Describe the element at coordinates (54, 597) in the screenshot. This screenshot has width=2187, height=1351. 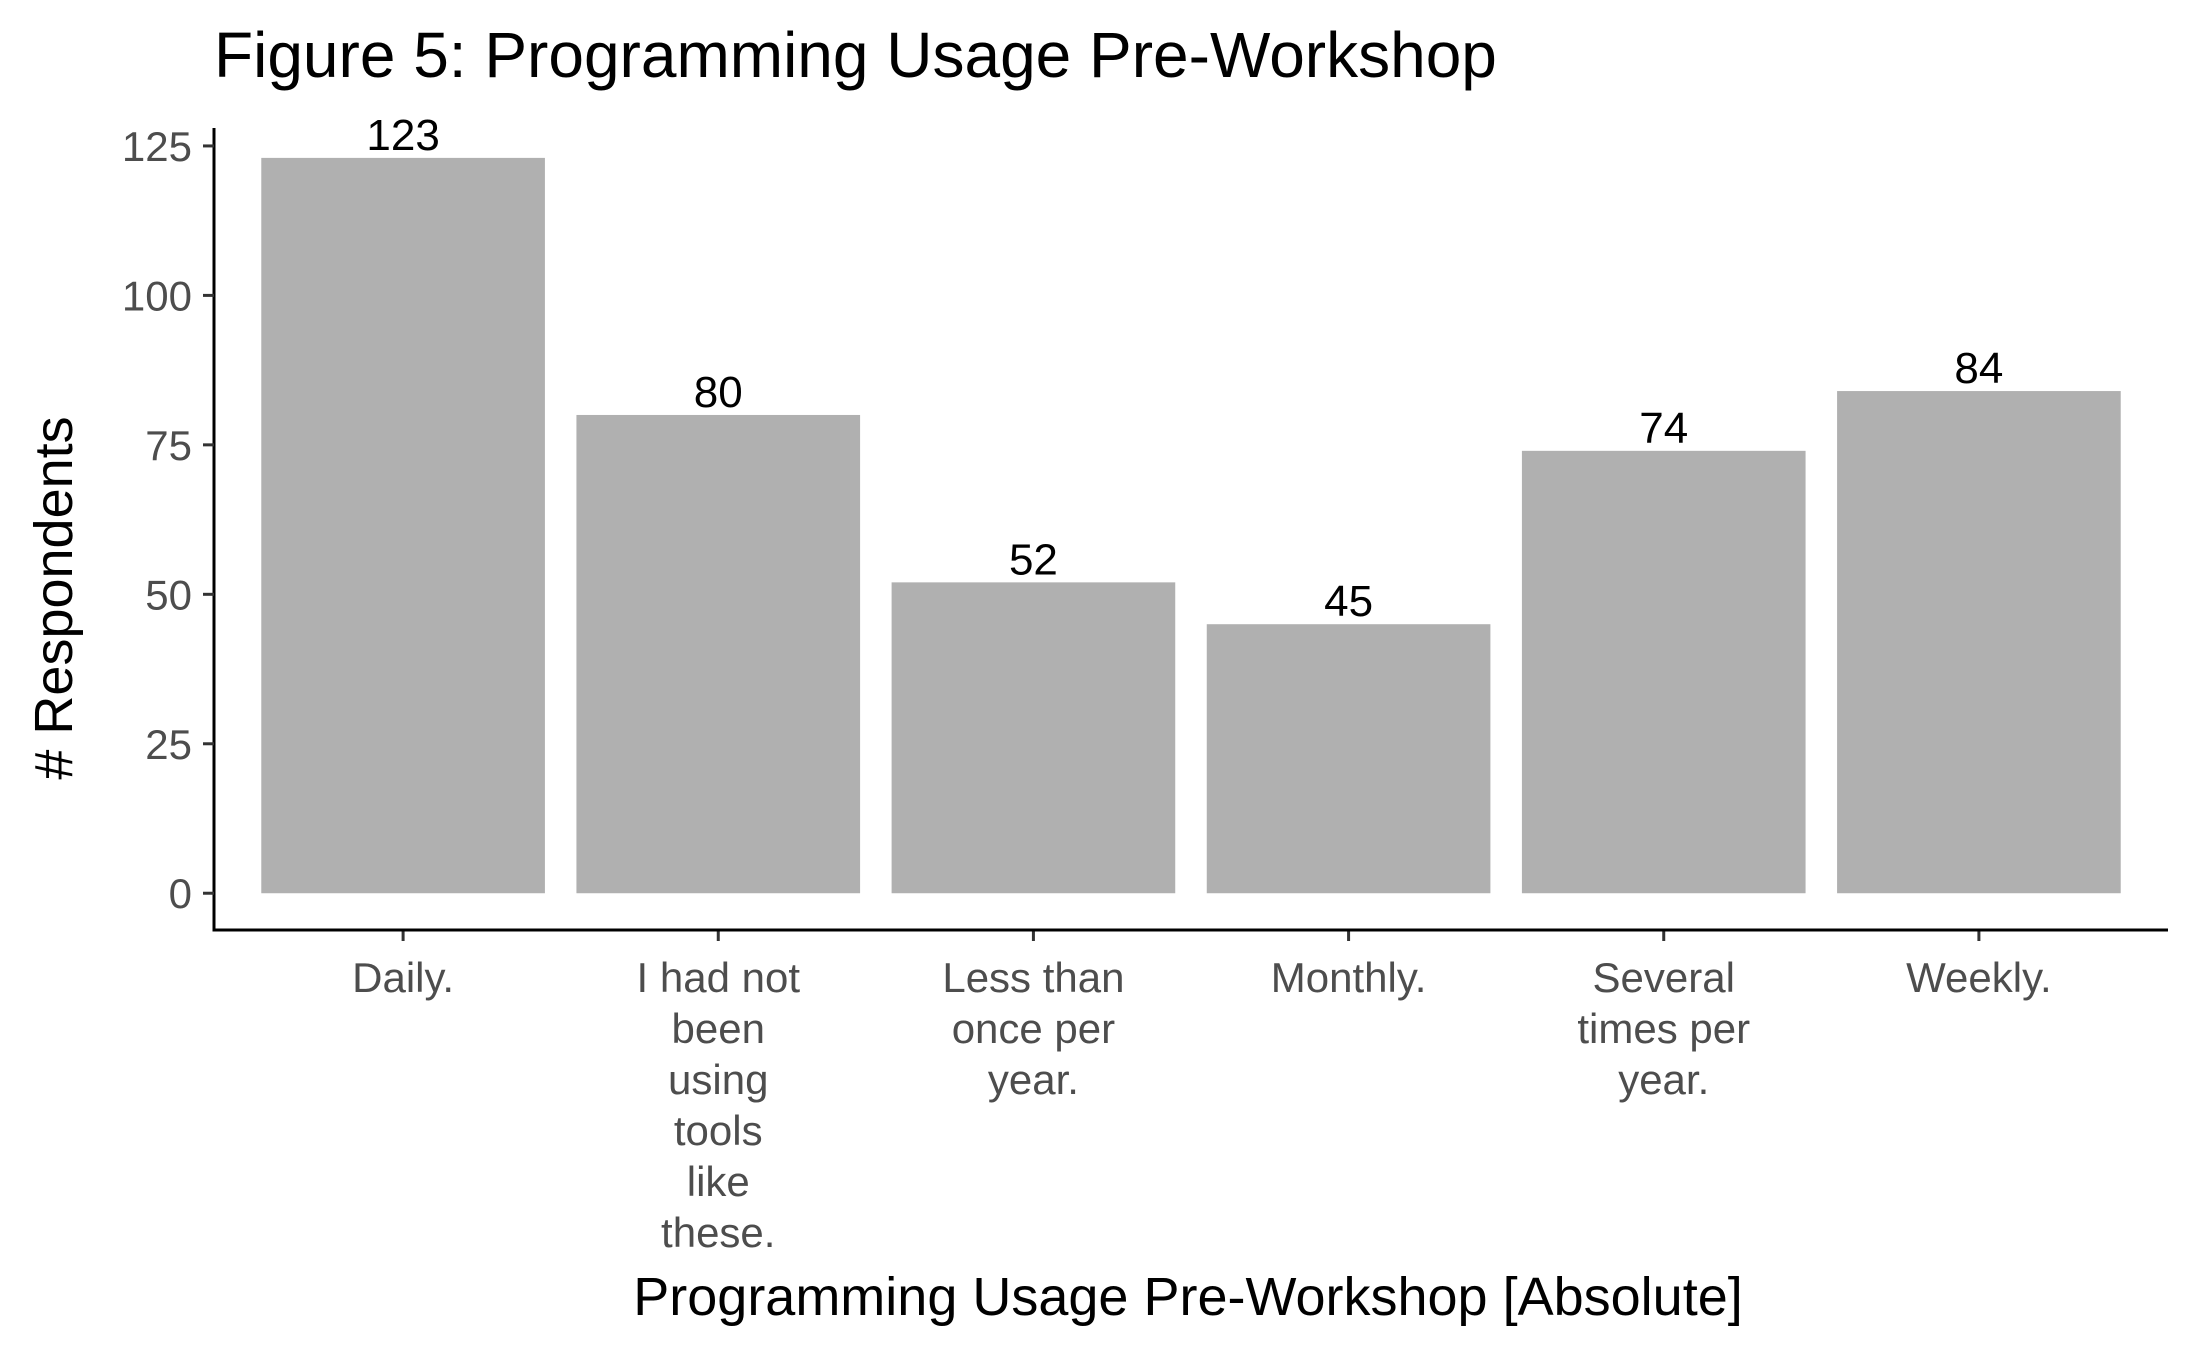
I see `y-axis-title: # Respondents` at that location.